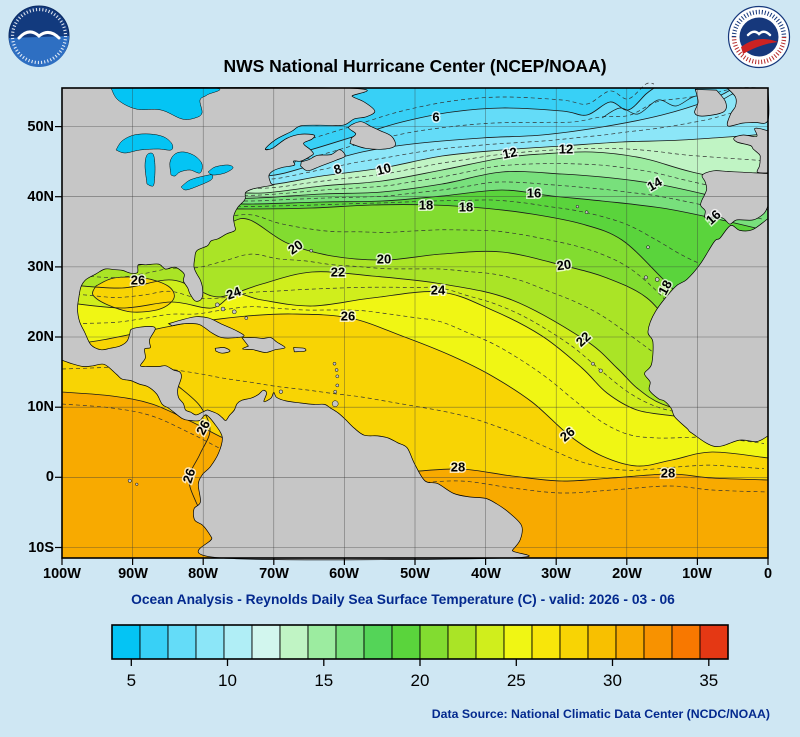 This screenshot has height=737, width=800. What do you see at coordinates (227, 680) in the screenshot?
I see `colorbar-tick-label: 10` at bounding box center [227, 680].